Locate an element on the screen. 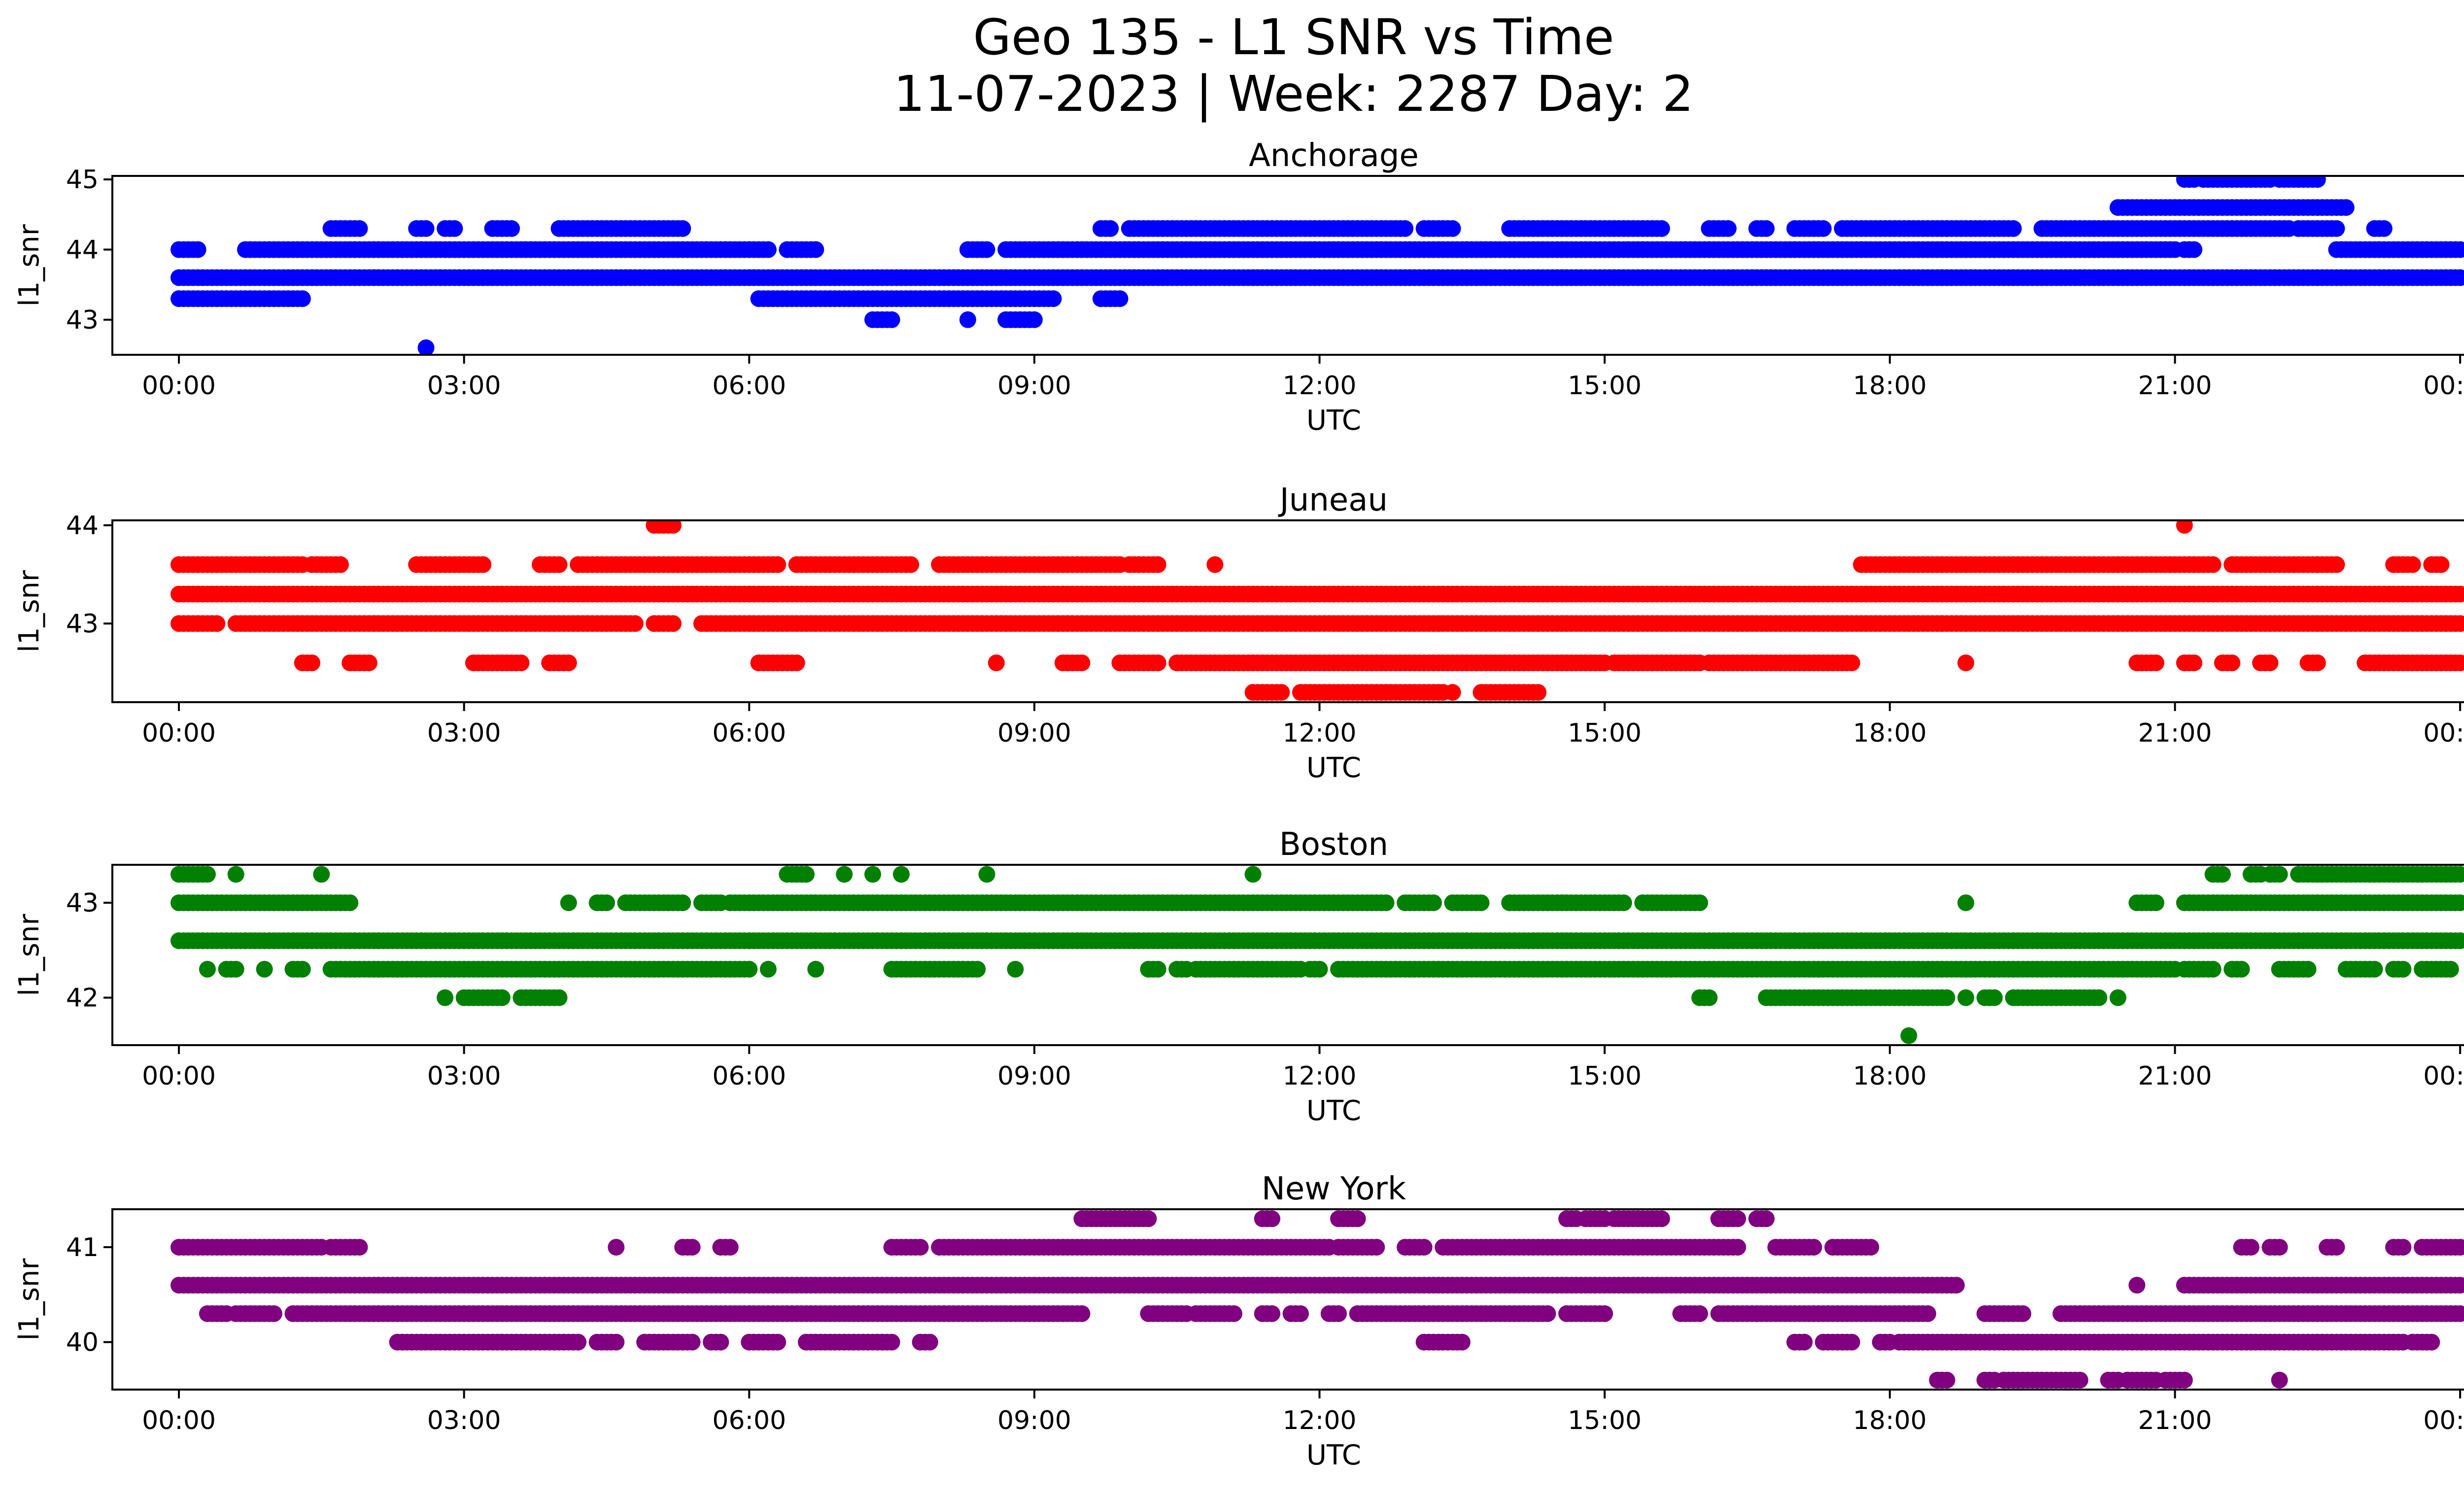 Image resolution: width=2464 pixels, height=1497 pixels. y-tick-label: 44 is located at coordinates (82, 250).